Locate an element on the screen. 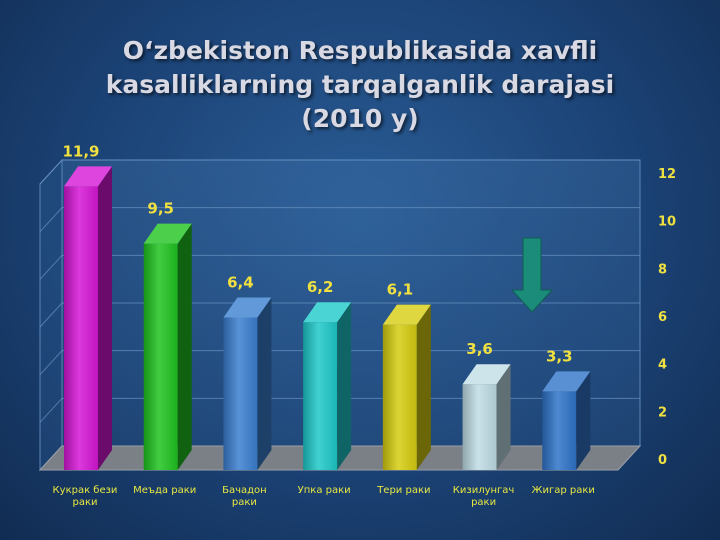 The width and height of the screenshot is (720, 540). value-label: 3,3 is located at coordinates (559, 356).